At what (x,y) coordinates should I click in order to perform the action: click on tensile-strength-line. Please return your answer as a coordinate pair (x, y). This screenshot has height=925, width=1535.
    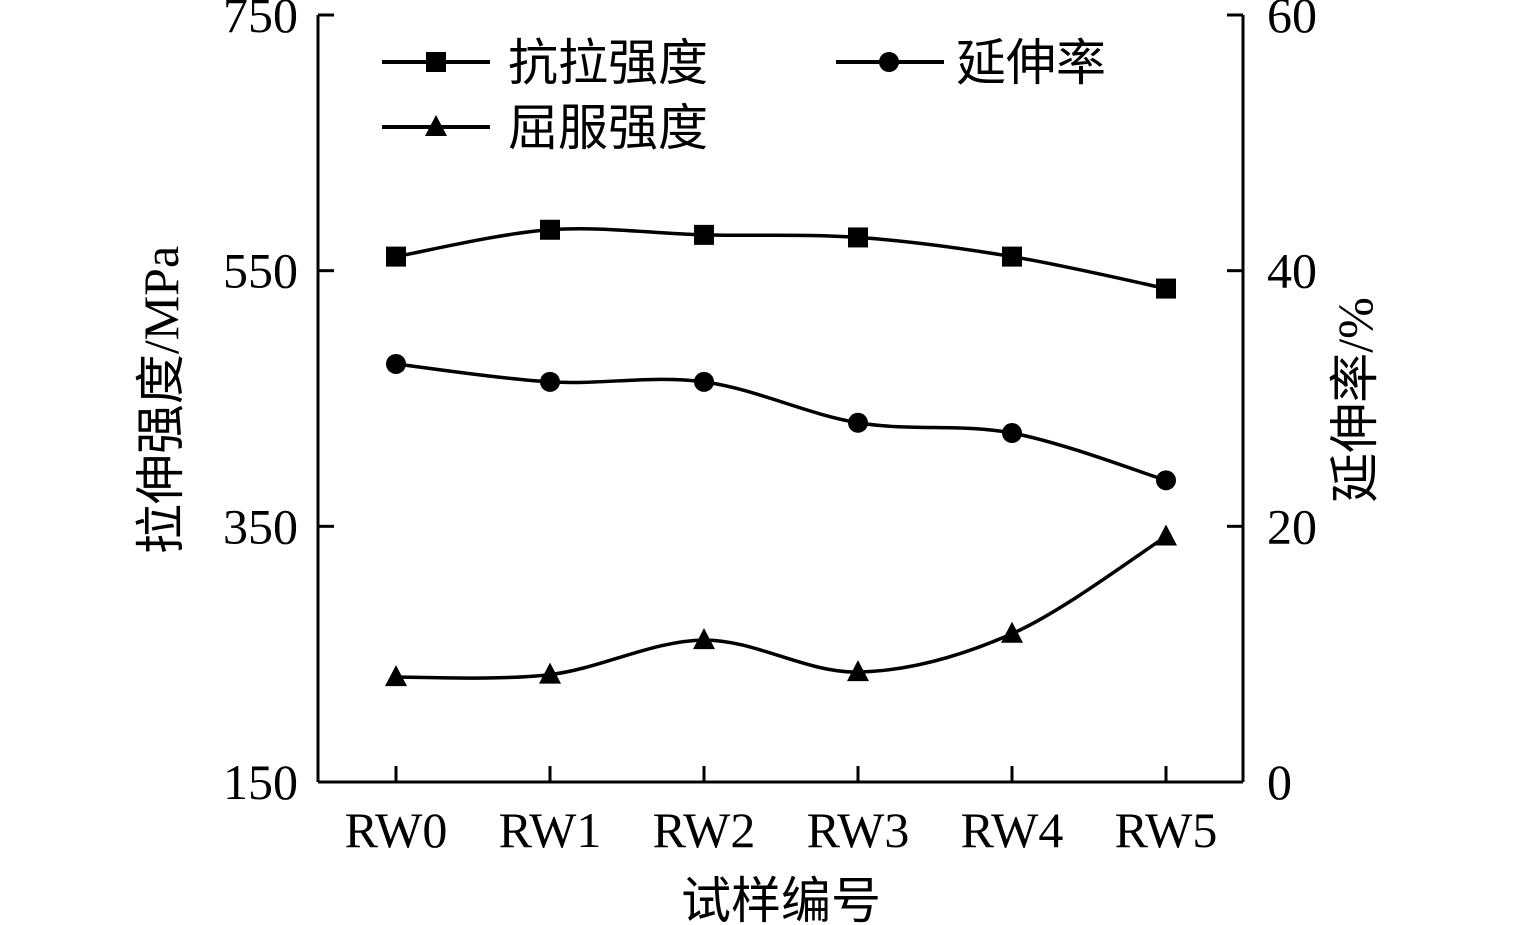
    Looking at the image, I should click on (781, 259).